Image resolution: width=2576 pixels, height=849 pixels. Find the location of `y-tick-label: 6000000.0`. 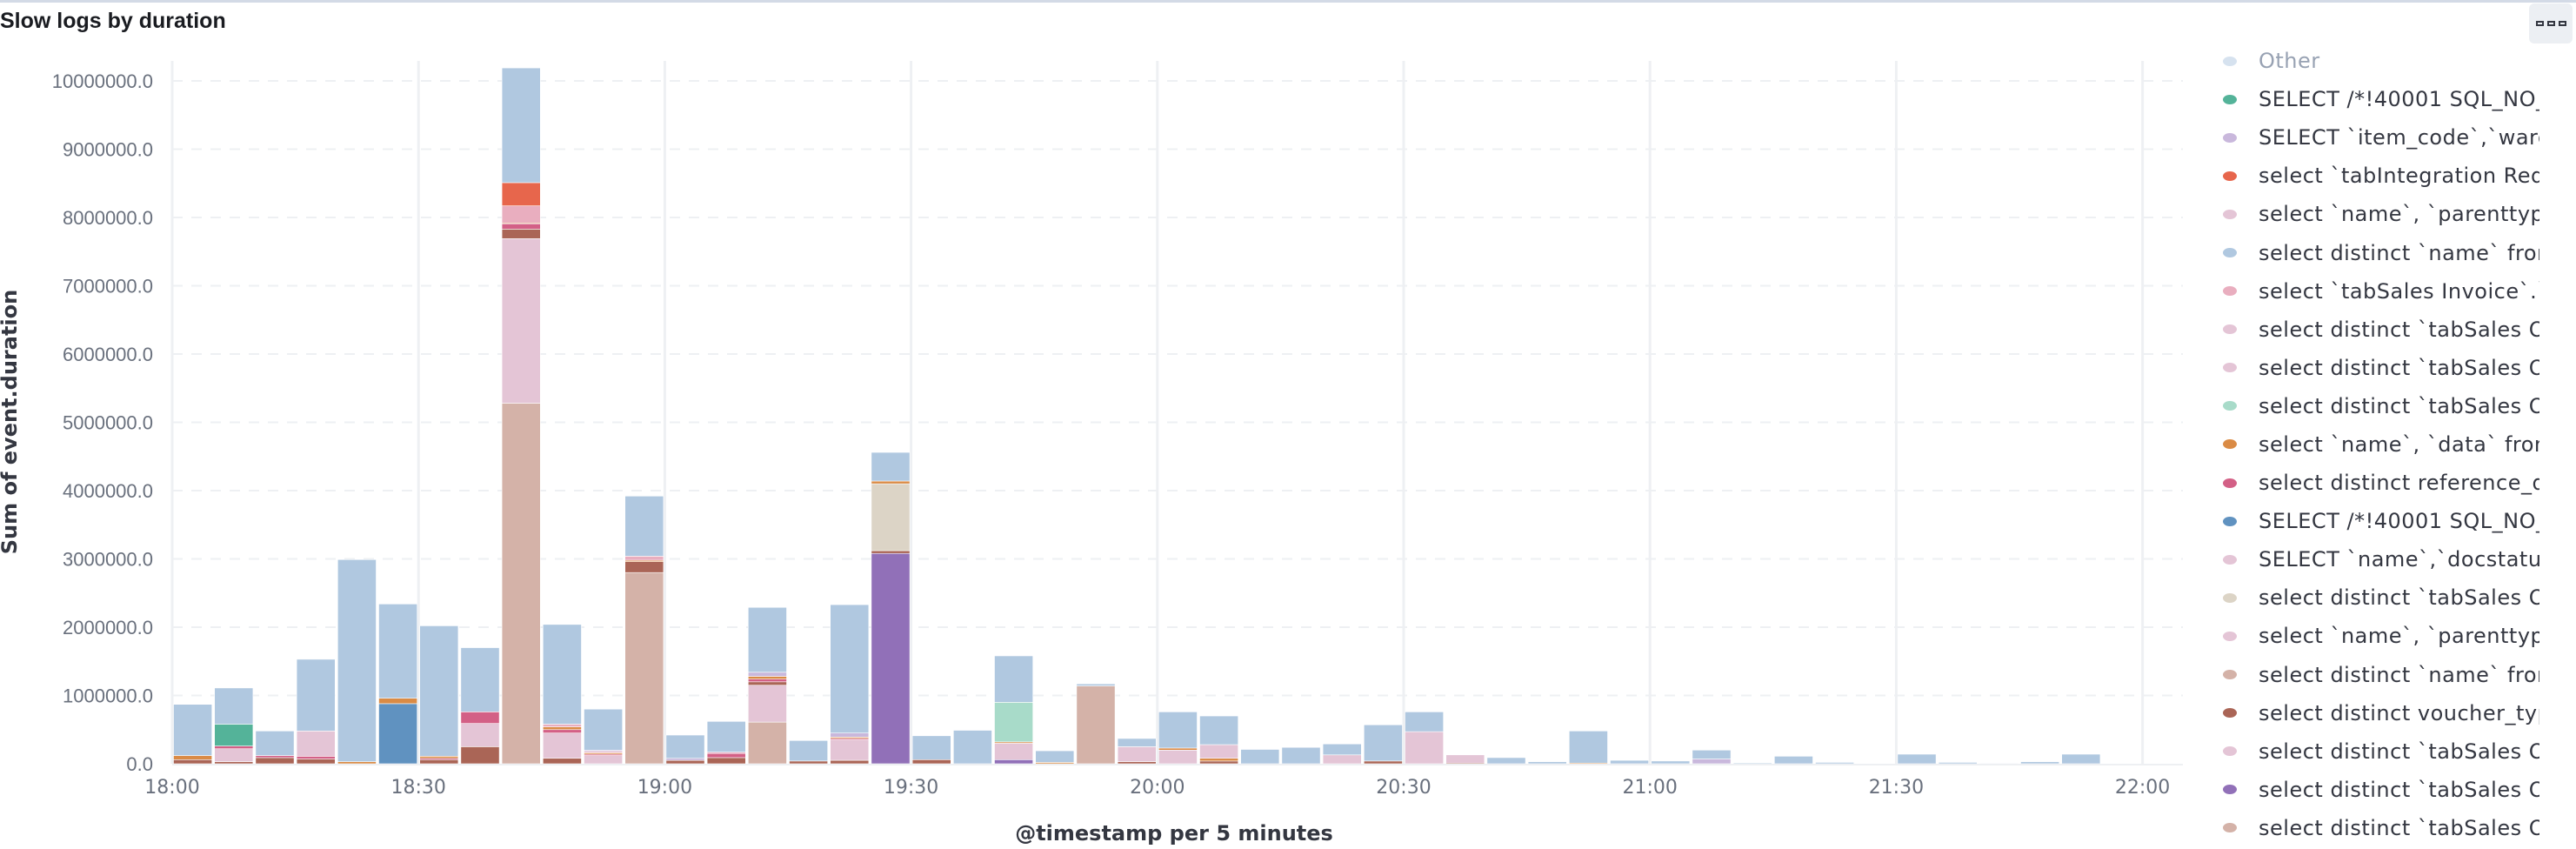

y-tick-label: 6000000.0 is located at coordinates (108, 354).